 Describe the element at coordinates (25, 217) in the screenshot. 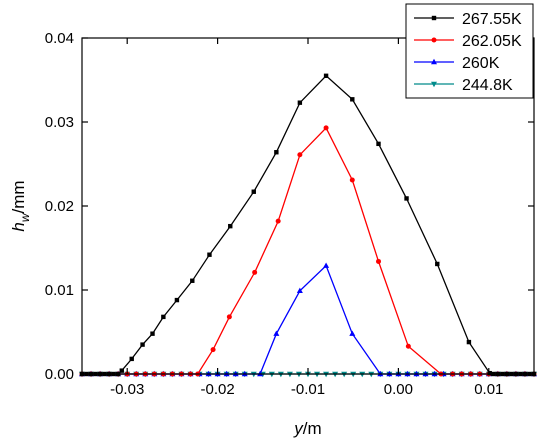

I see `y-axis-subscript: w` at that location.